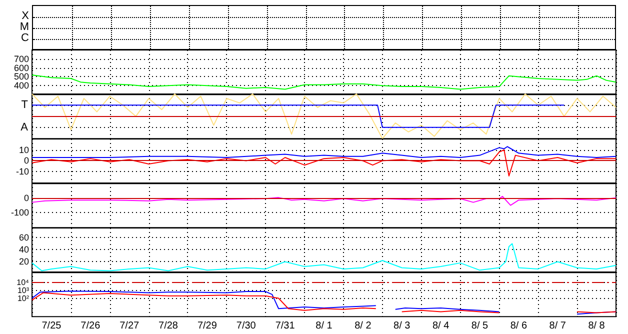 This screenshot has height=334, width=628. I want to click on y-tick-label: 40, so click(23, 249).